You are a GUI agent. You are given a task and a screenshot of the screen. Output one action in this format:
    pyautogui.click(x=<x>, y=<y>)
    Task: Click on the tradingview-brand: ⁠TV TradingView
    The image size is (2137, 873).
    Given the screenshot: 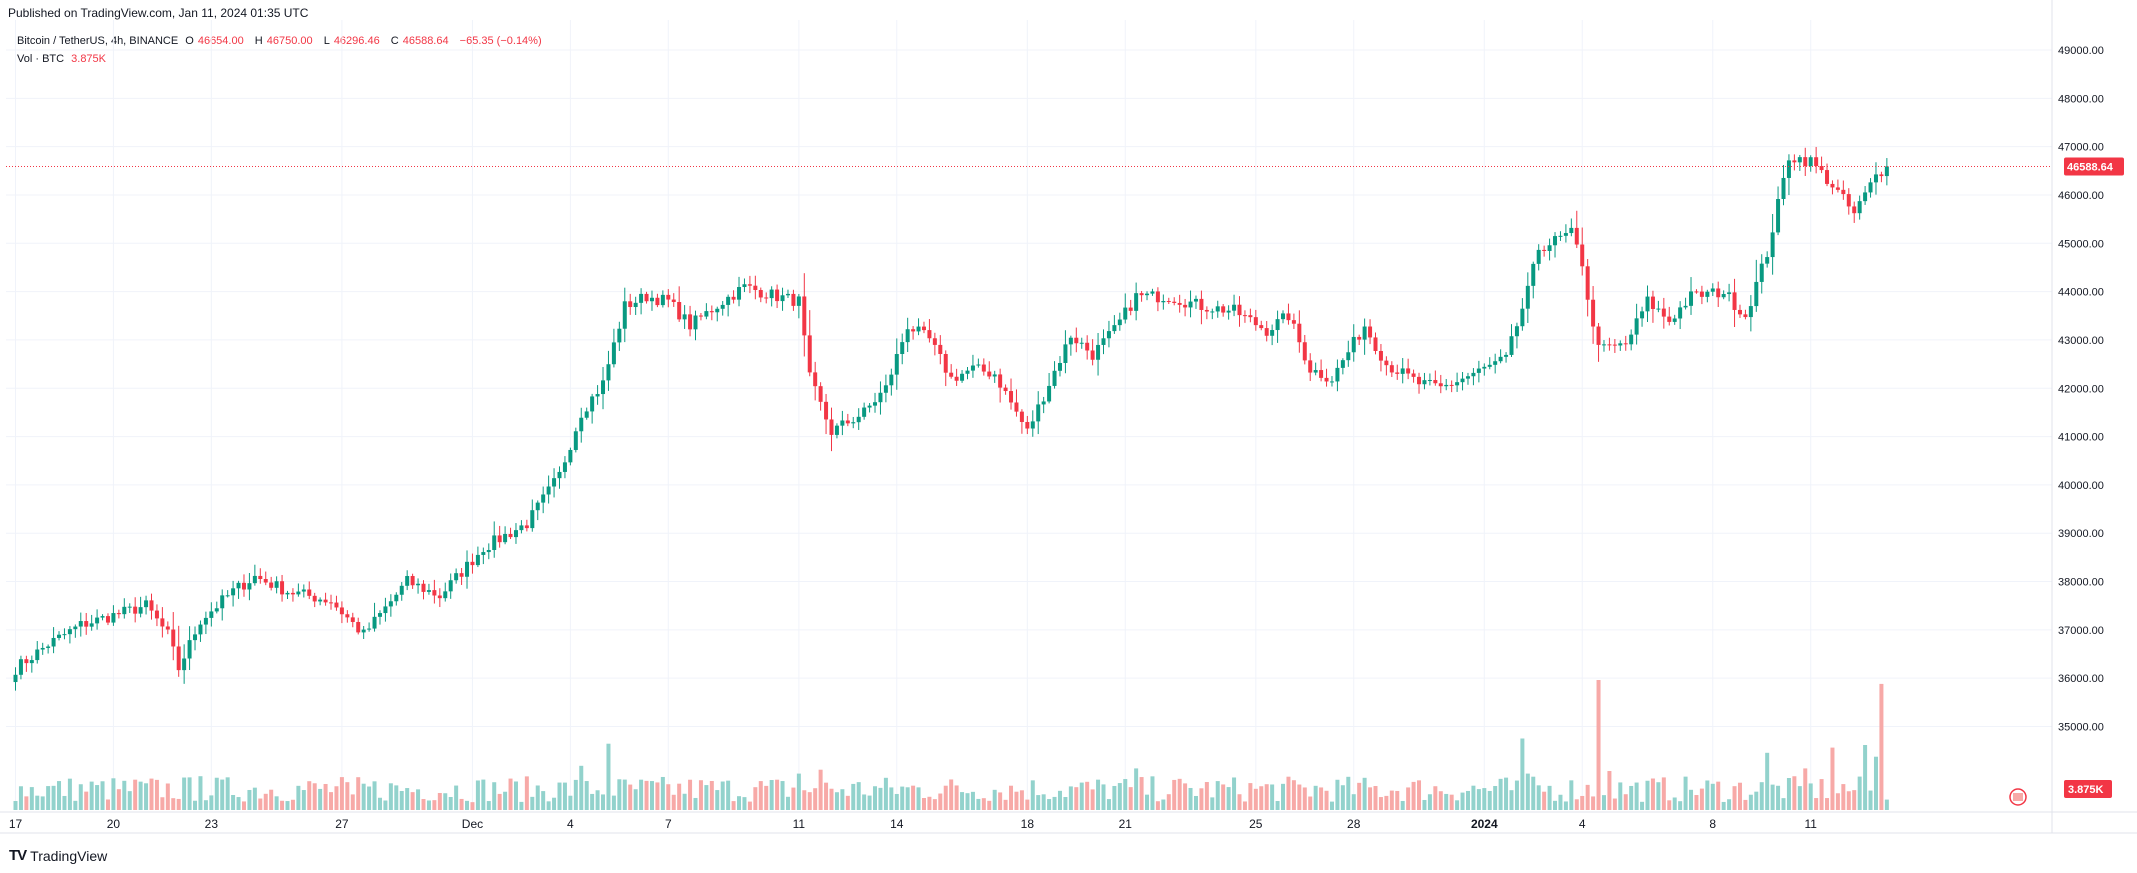 What is the action you would take?
    pyautogui.click(x=58, y=855)
    